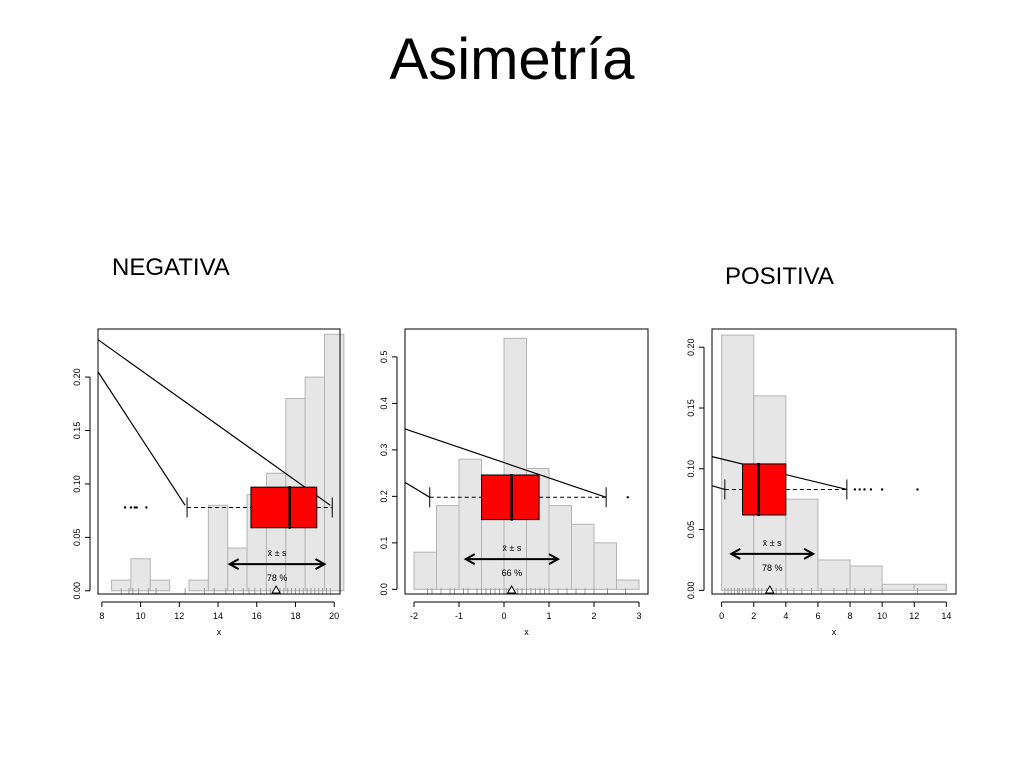 The height and width of the screenshot is (768, 1024). Describe the element at coordinates (257, 616) in the screenshot. I see `x-tick-label: 16` at that location.